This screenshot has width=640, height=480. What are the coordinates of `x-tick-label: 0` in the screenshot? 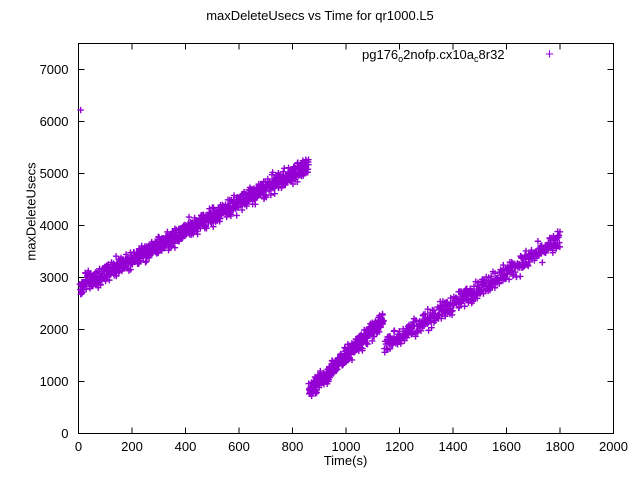 It's located at (78, 446).